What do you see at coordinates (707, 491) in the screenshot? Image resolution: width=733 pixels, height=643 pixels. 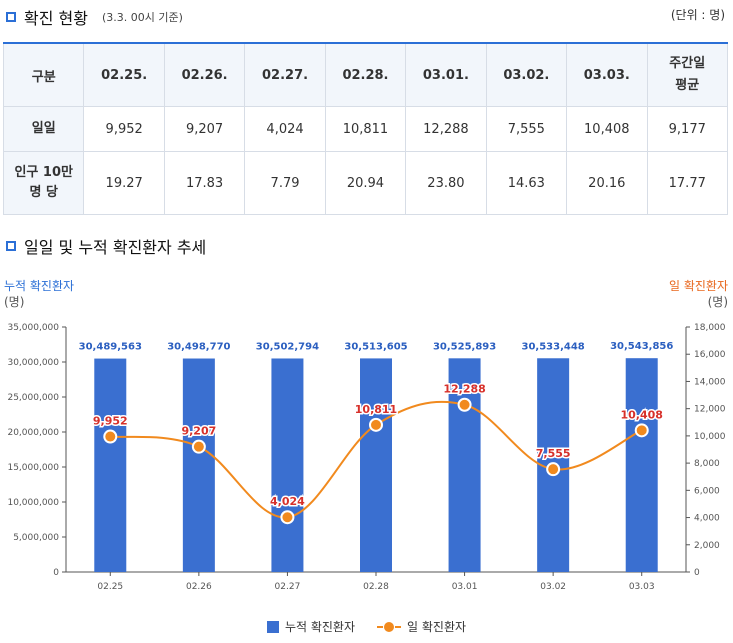 I see `right-tick-label: 6,000` at bounding box center [707, 491].